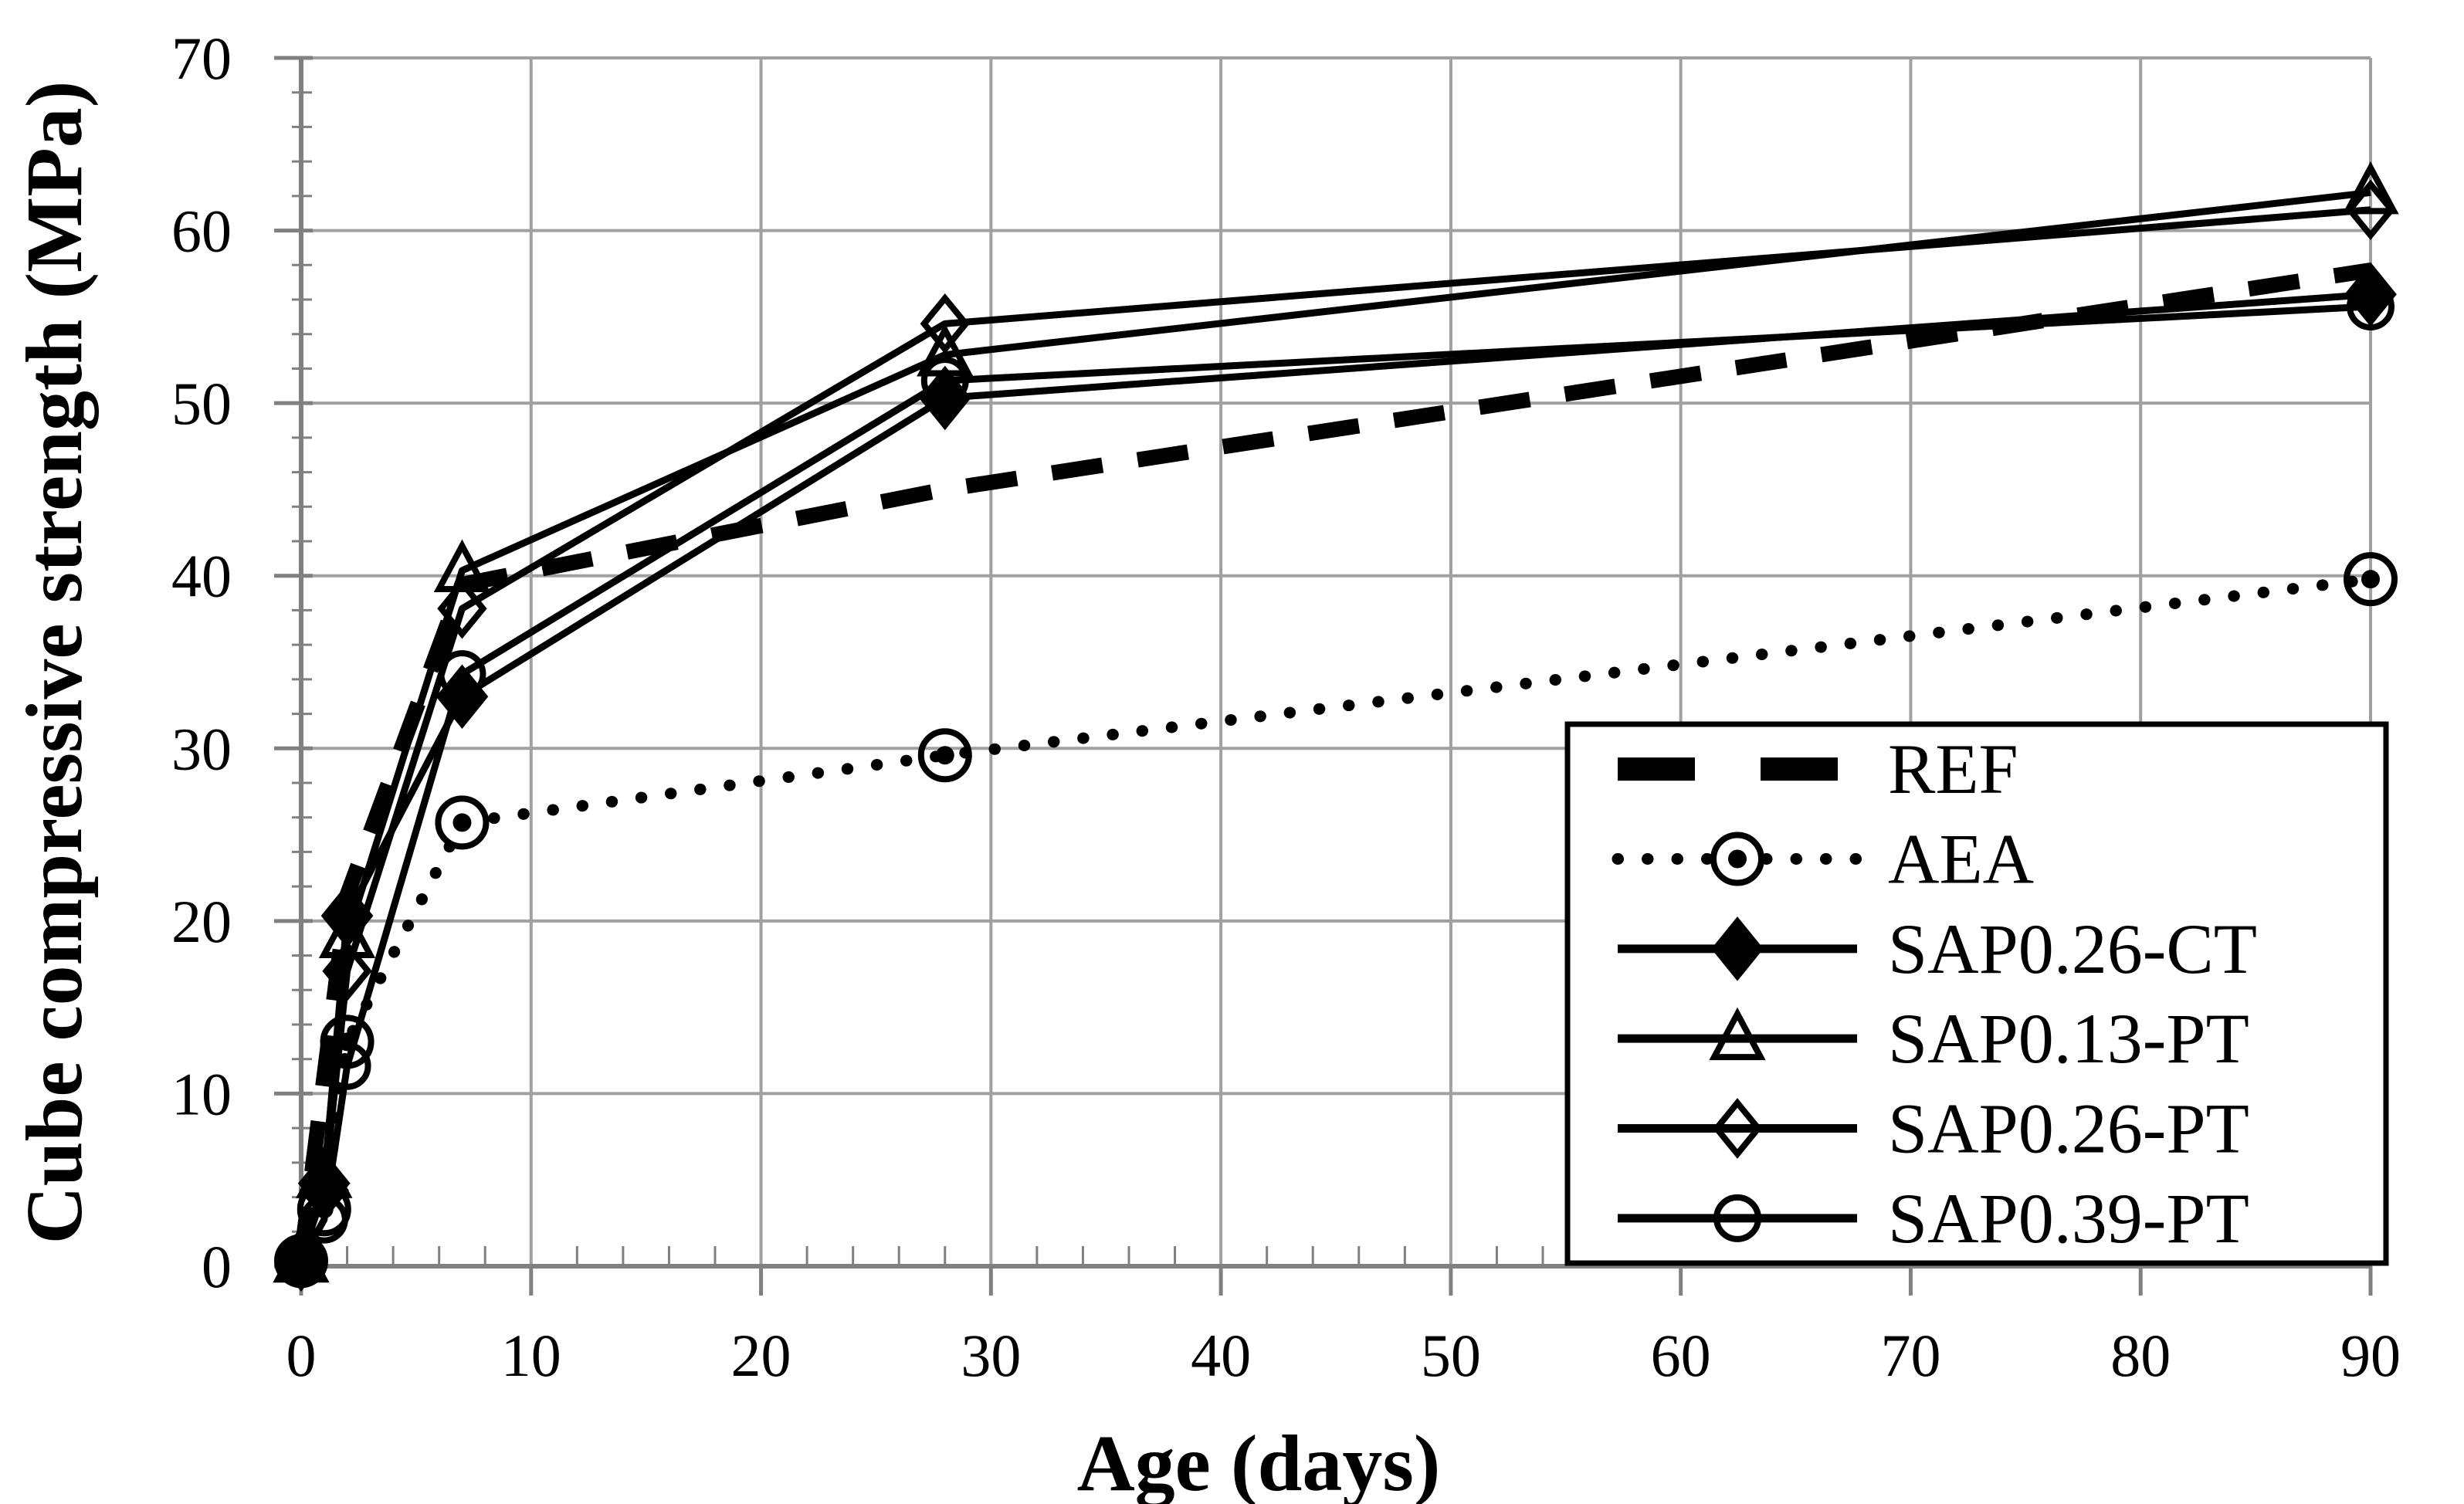 The height and width of the screenshot is (1504, 2464). What do you see at coordinates (1259, 1461) in the screenshot?
I see `x-axis-title: Age (days)` at bounding box center [1259, 1461].